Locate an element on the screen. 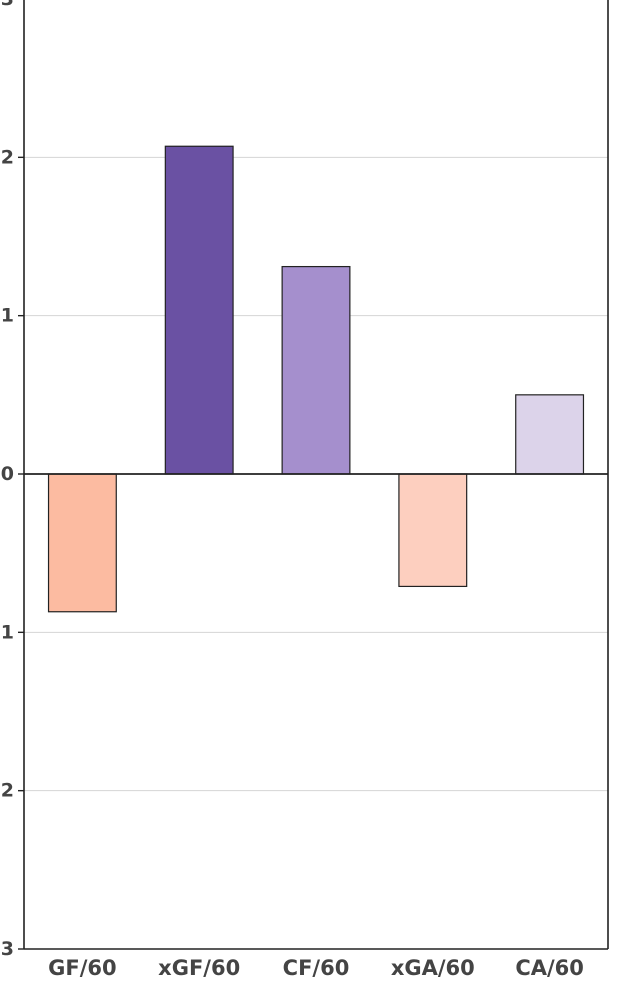  x-tick-label: CF/60 is located at coordinates (316, 968).